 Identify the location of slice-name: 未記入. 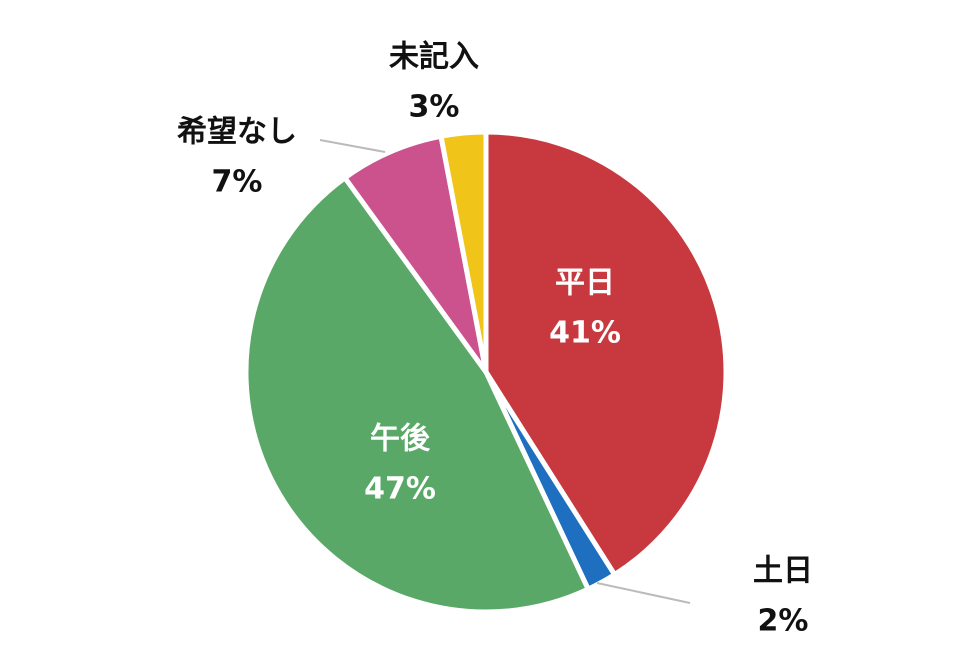
(434, 57).